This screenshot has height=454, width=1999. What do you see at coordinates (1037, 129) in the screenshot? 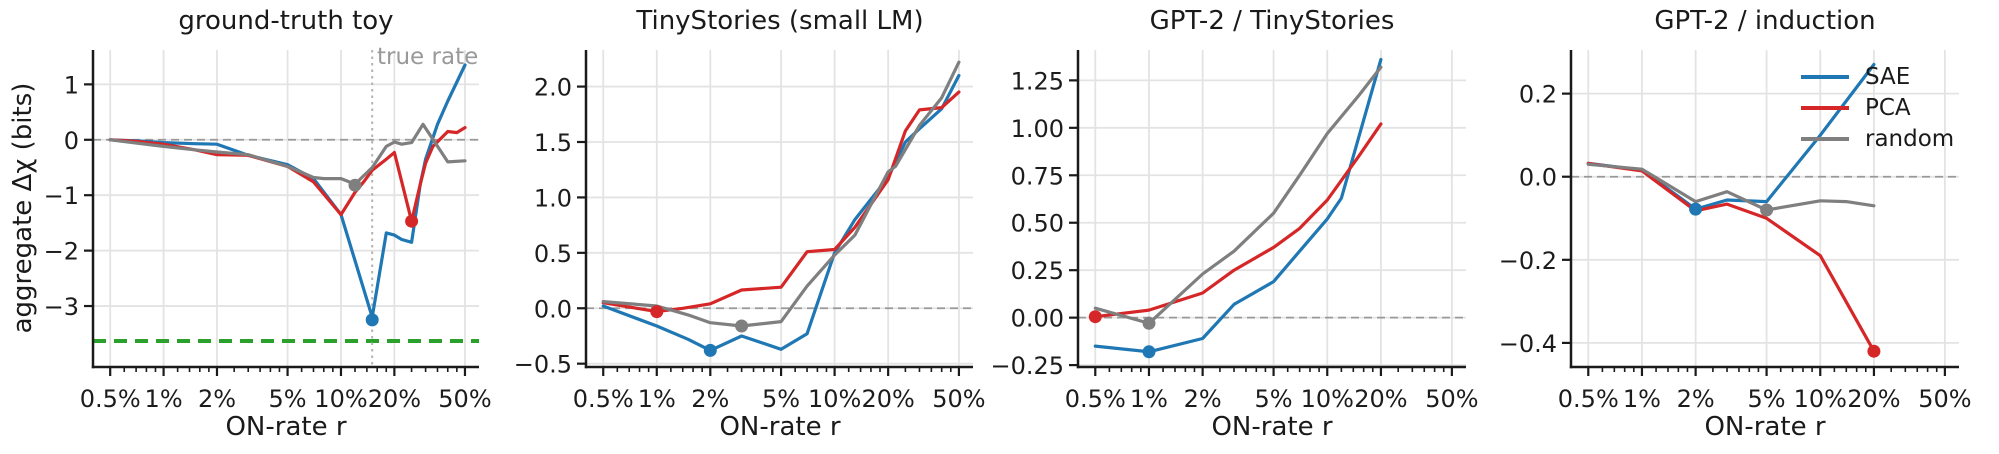
I see `y-tick-label: 1.00` at bounding box center [1037, 129].